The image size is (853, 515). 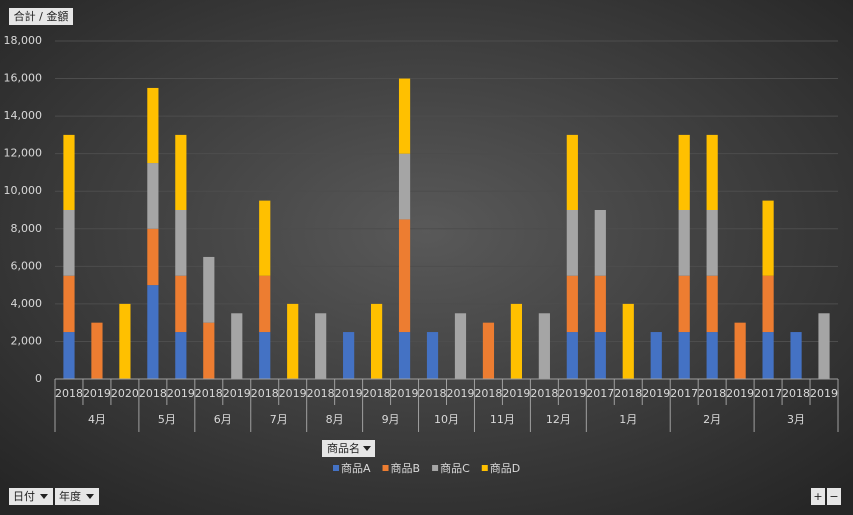 I want to click on y-tick-label: 18,000, so click(x=23, y=40).